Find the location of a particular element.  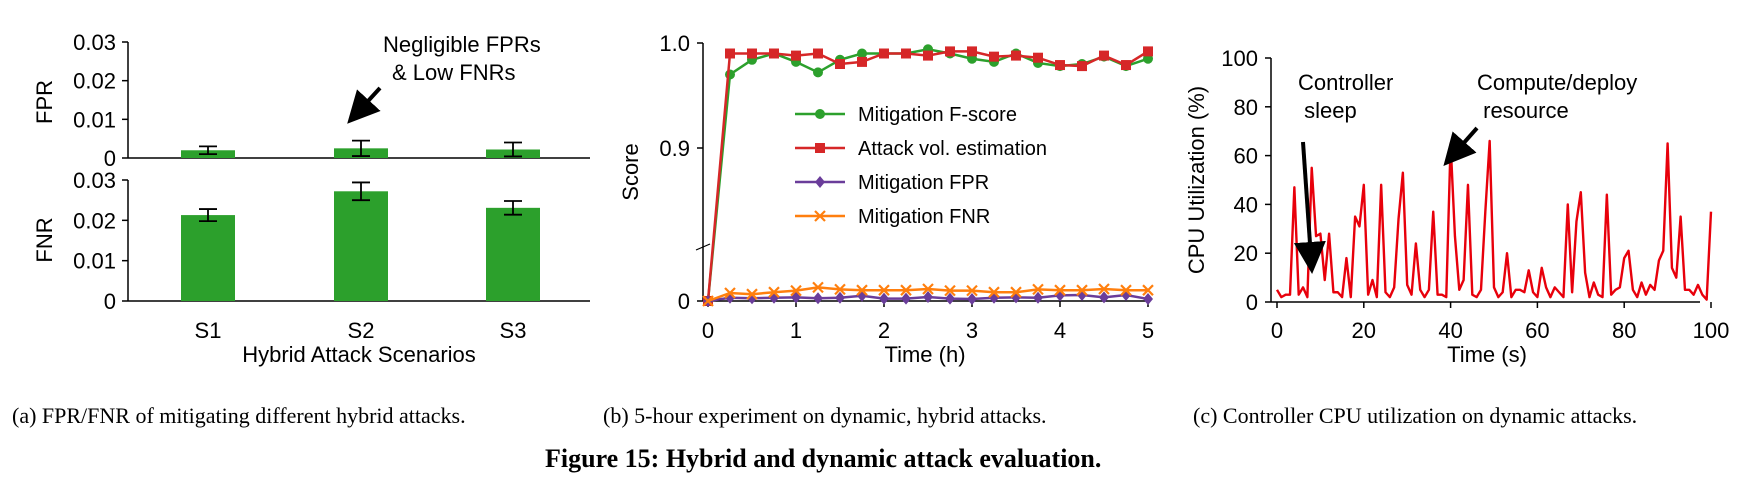

y-tick-label: 20 is located at coordinates (1246, 253).